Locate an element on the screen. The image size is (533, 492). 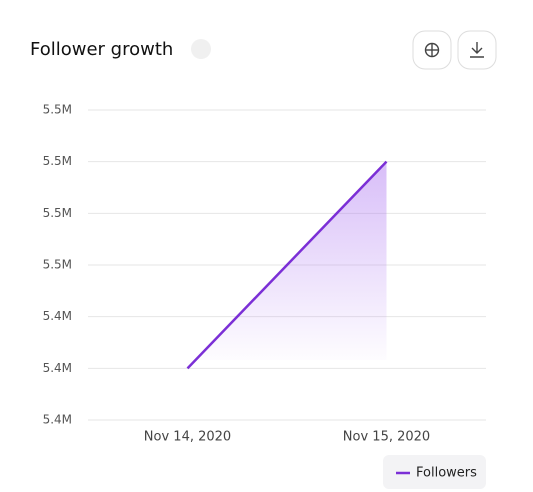
download-icon is located at coordinates (477, 50).